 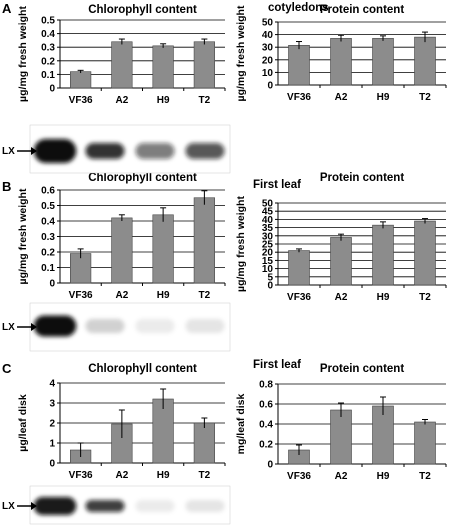 What do you see at coordinates (130, 505) in the screenshot?
I see `western-blot-c` at bounding box center [130, 505].